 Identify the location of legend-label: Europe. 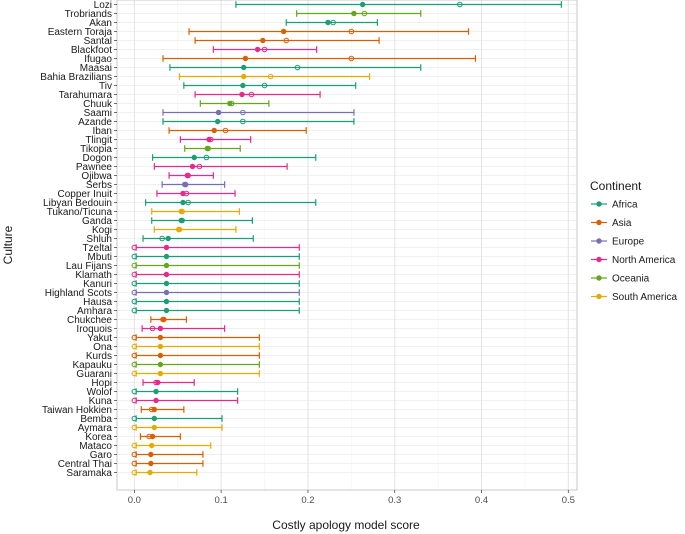
(628, 242).